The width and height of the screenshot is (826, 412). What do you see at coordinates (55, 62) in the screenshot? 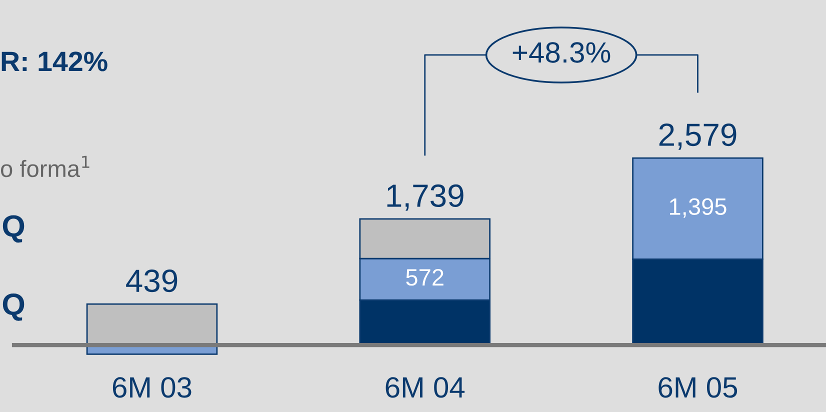
I see `text: R: 142%` at bounding box center [55, 62].